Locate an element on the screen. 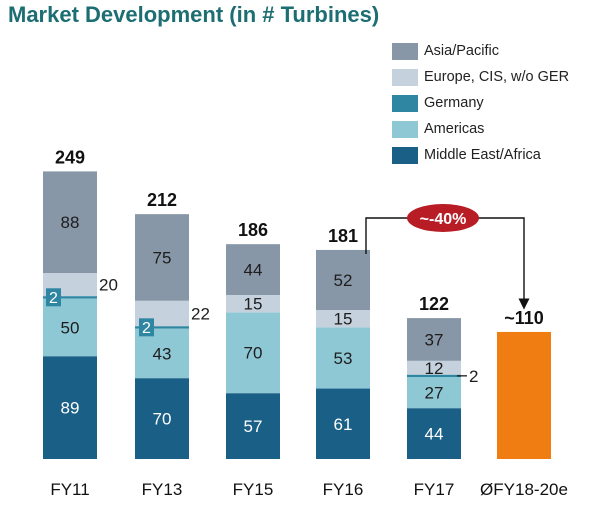  data-label-europe-cis-w-o-ger: 12 is located at coordinates (434, 368).